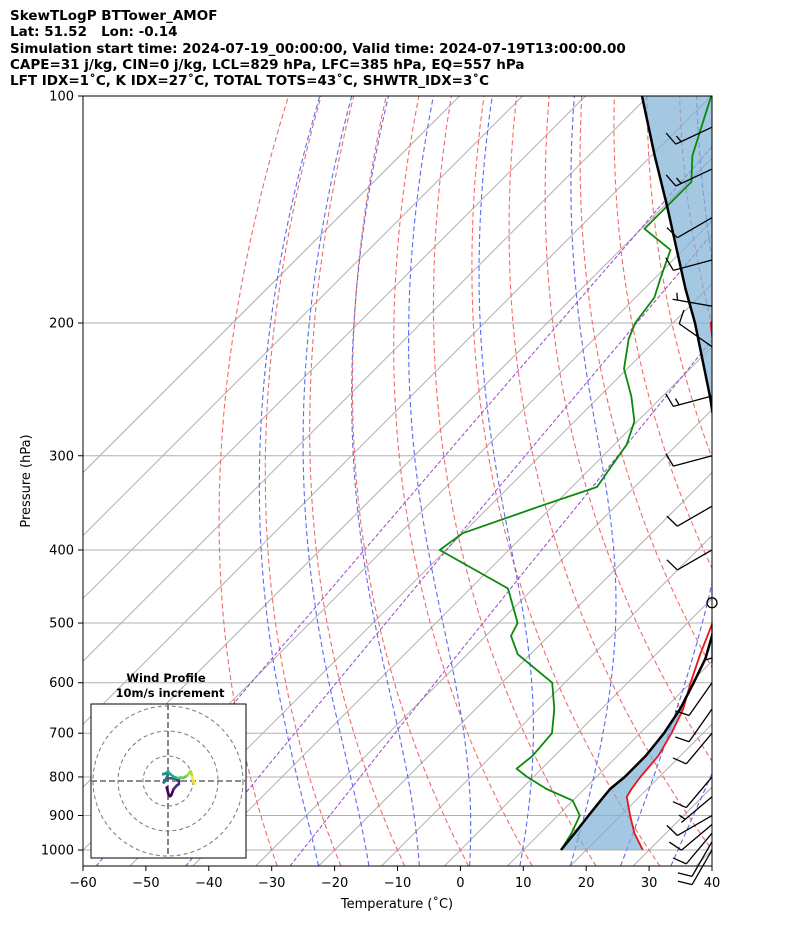  What do you see at coordinates (668, 585) in the screenshot?
I see `temperature-line` at bounding box center [668, 585].